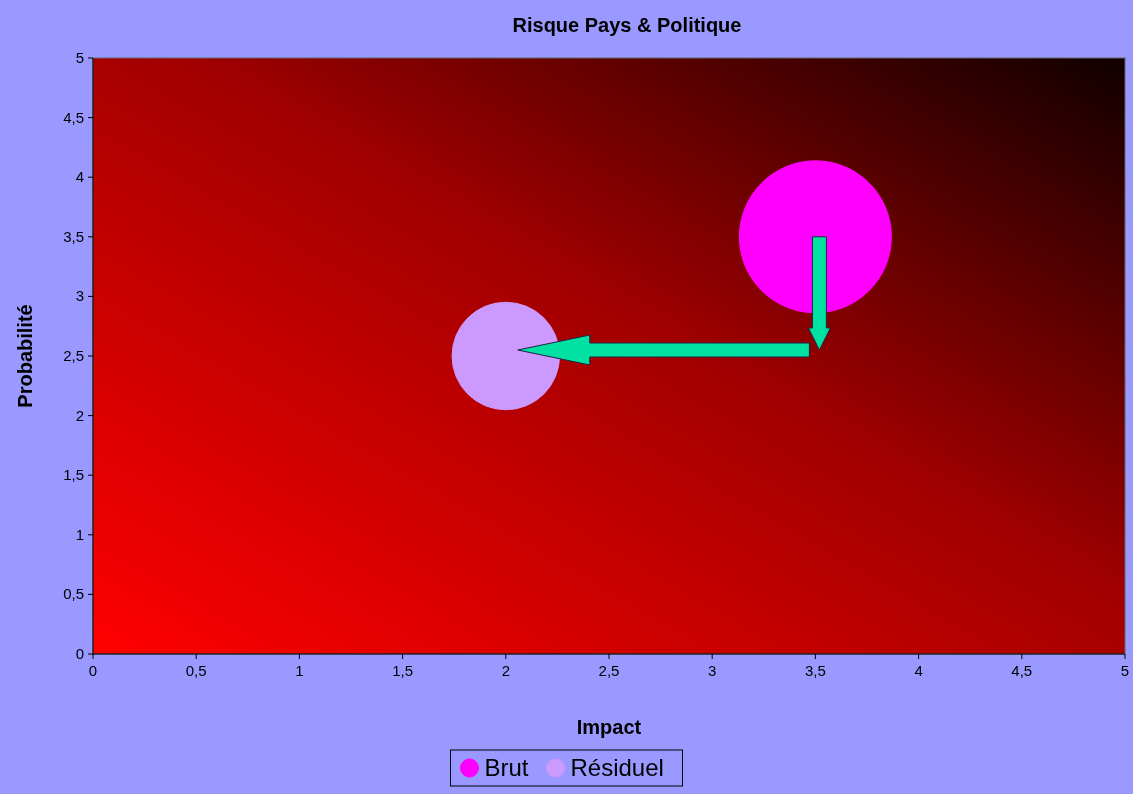 This screenshot has height=794, width=1133. Describe the element at coordinates (73, 475) in the screenshot. I see `y-tick-label: 1,5` at that location.